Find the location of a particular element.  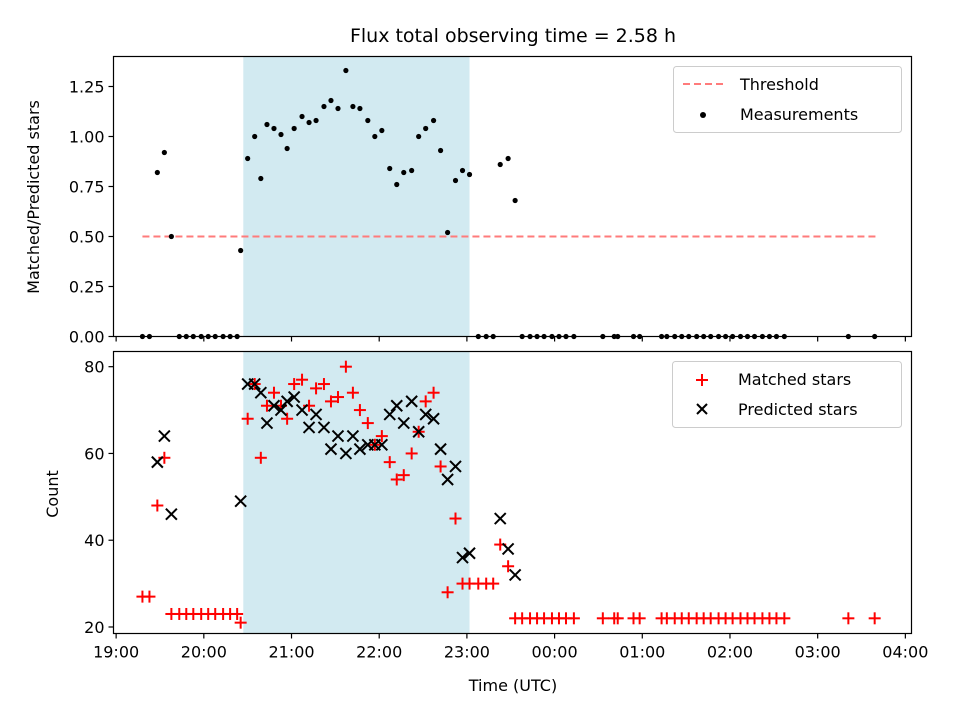

x-tick-label: 04:00 is located at coordinates (905, 652).